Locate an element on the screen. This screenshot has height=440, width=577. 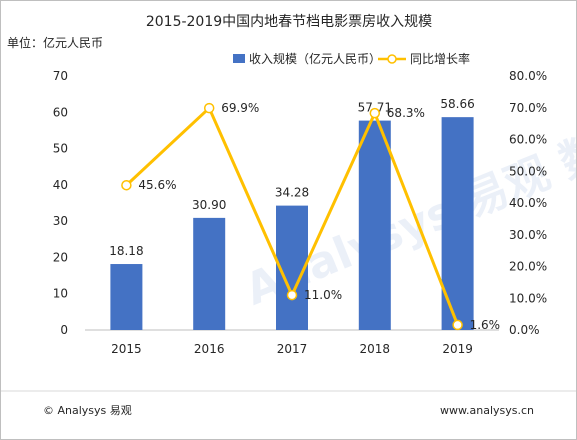
line-value-label: 68.3% is located at coordinates (406, 113).